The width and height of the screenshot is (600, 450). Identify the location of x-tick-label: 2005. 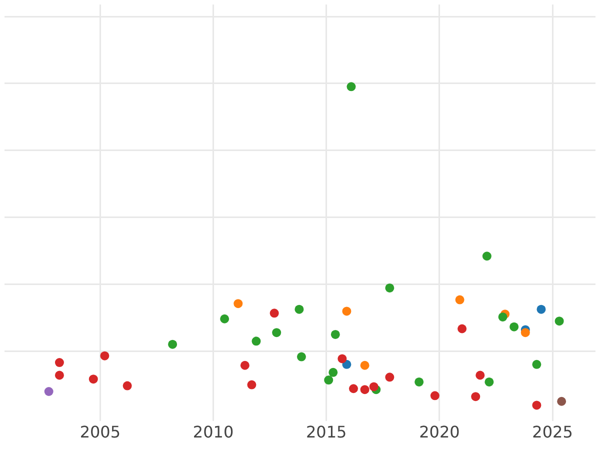
(100, 432).